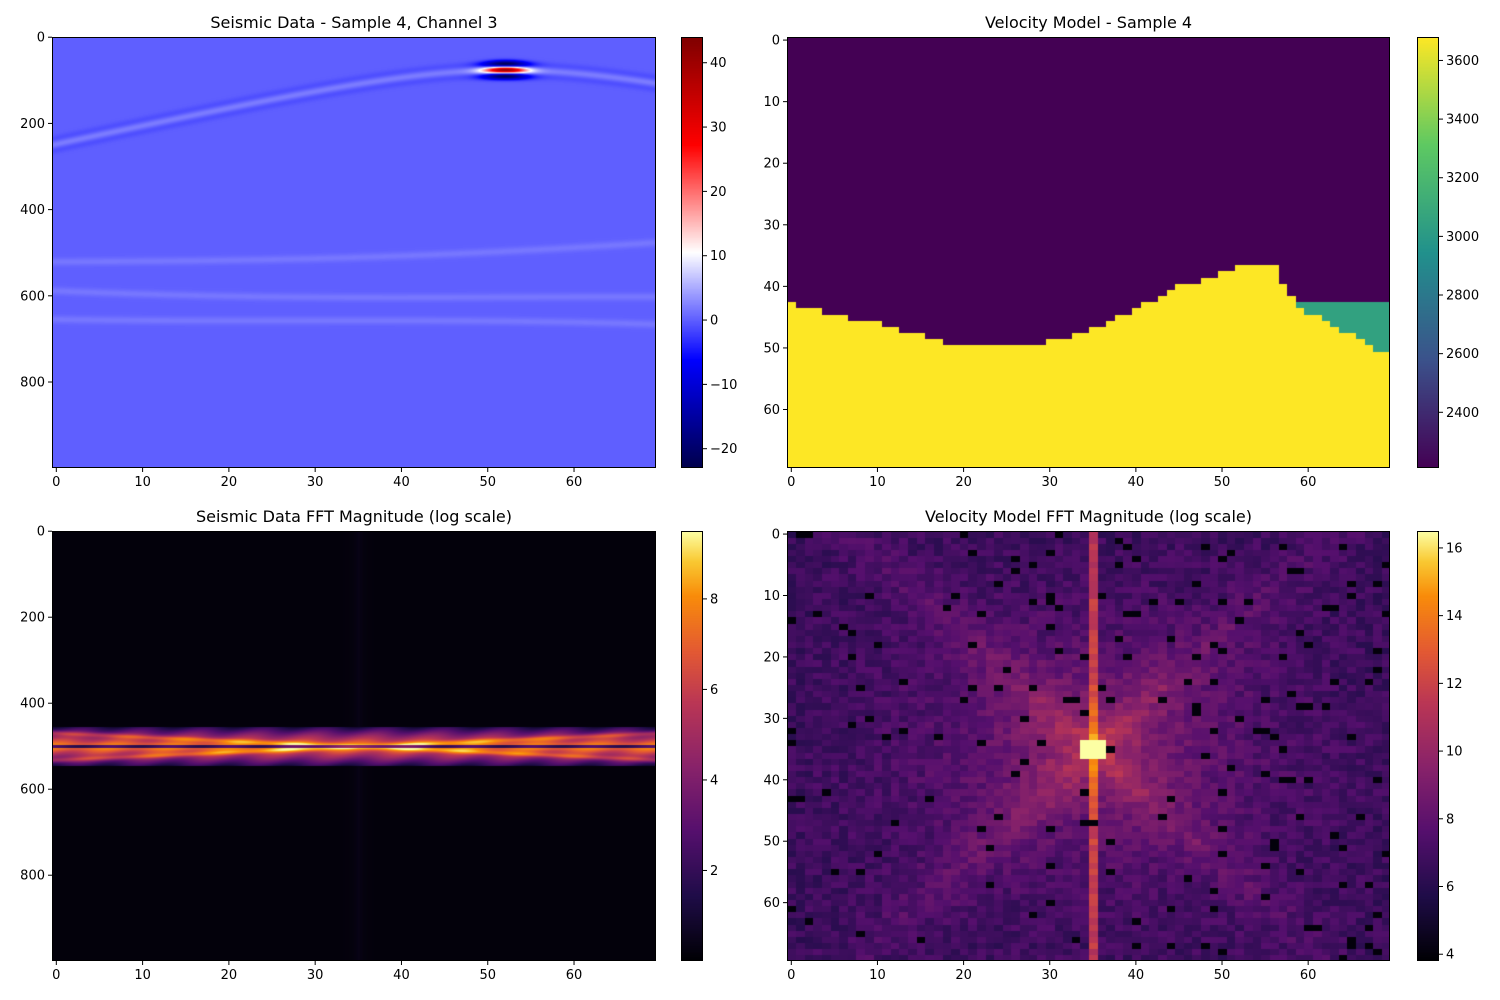 The width and height of the screenshot is (1500, 1000). I want to click on colorbar-tick-label: 6, so click(1450, 887).